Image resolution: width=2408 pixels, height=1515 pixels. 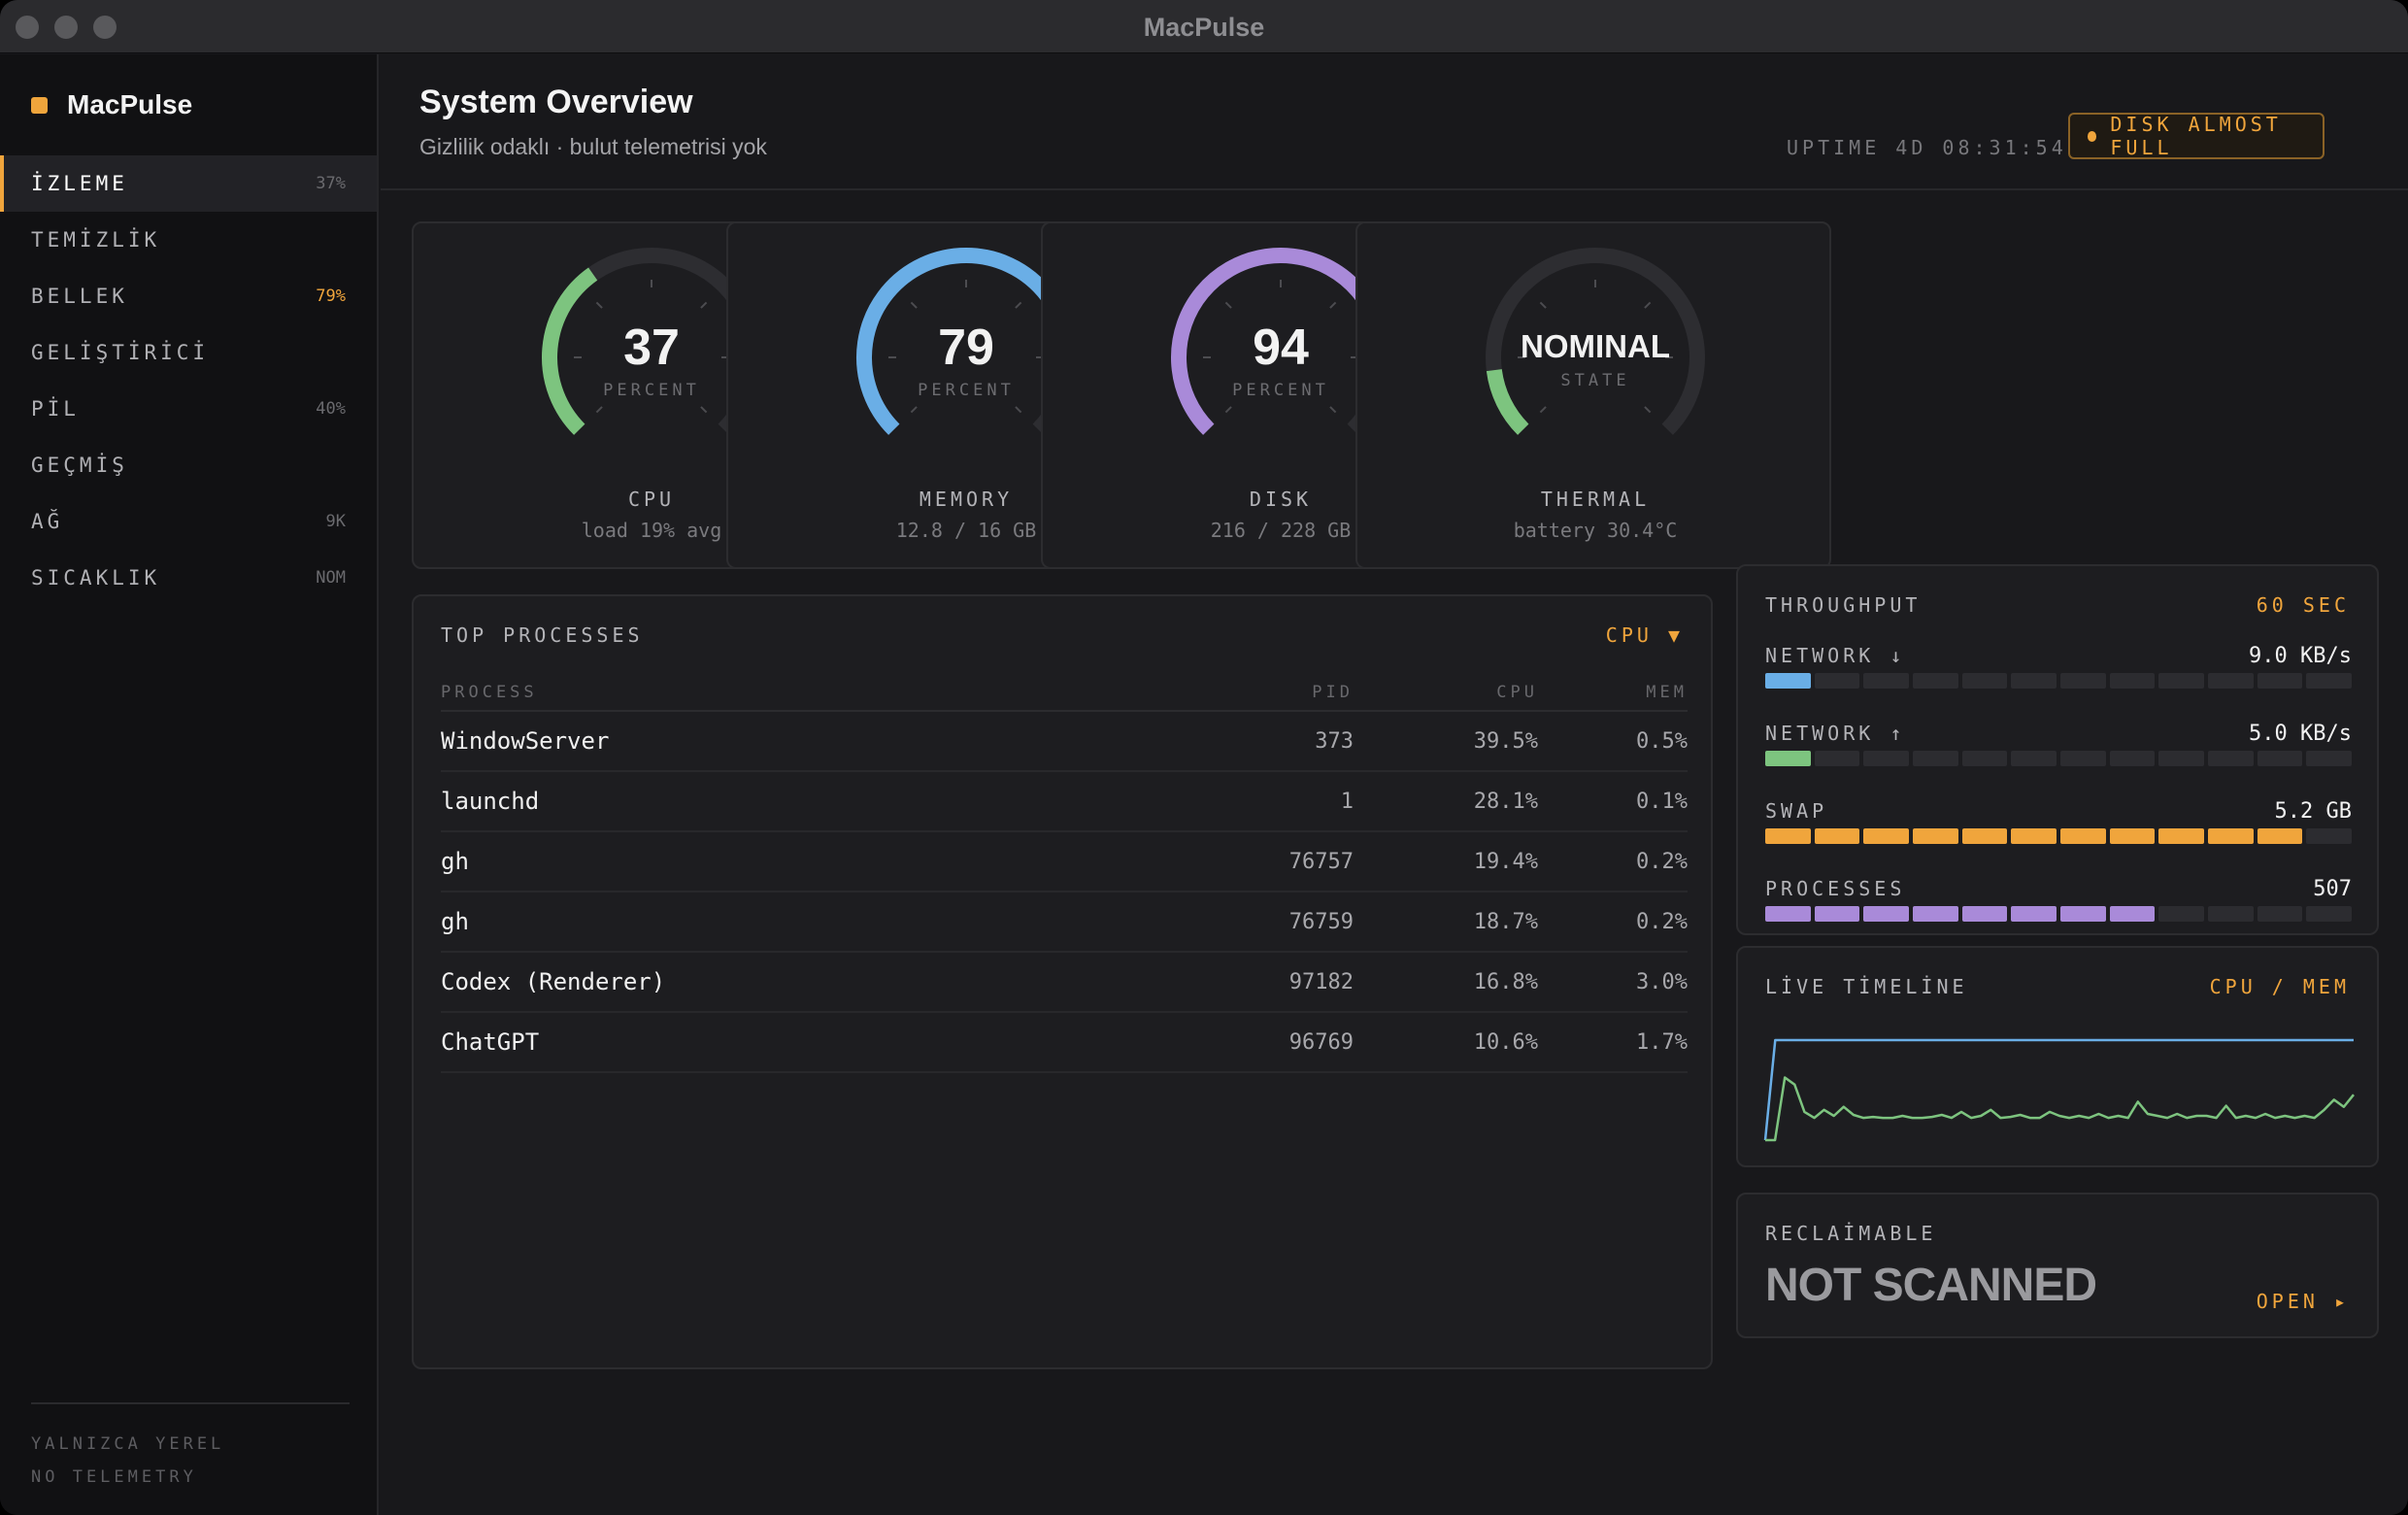 I want to click on open-reclaimable-button: OPEN ▸, so click(x=2303, y=1301).